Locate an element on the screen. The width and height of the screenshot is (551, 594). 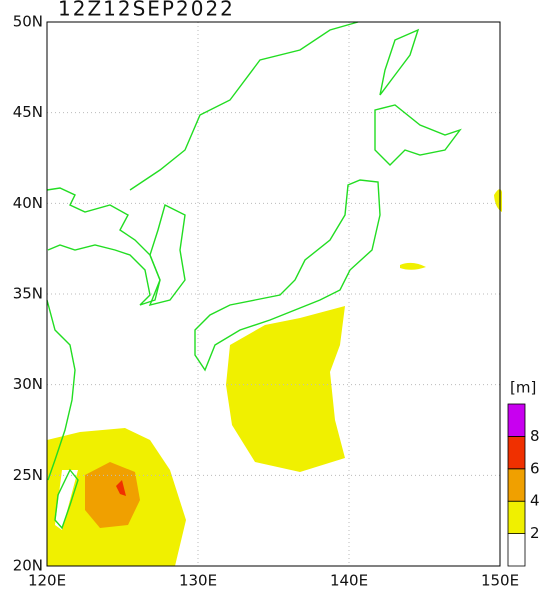
lat-tick-label: 40N is located at coordinates (28, 203).